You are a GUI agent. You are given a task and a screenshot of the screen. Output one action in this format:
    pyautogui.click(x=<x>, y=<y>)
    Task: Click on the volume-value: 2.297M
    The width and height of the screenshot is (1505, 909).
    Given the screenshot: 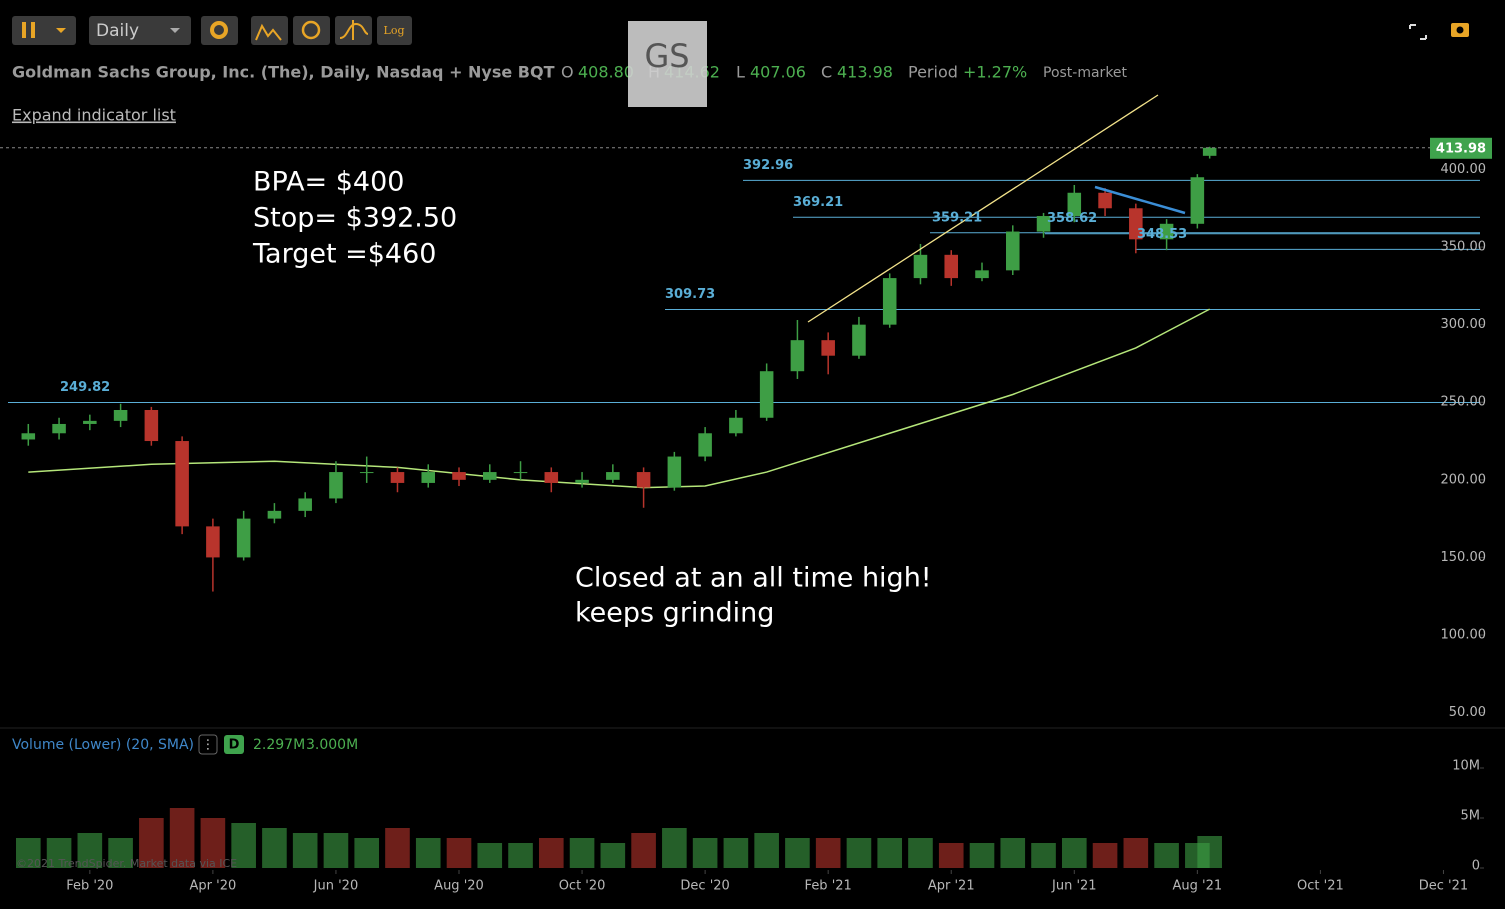 What is the action you would take?
    pyautogui.click(x=279, y=745)
    